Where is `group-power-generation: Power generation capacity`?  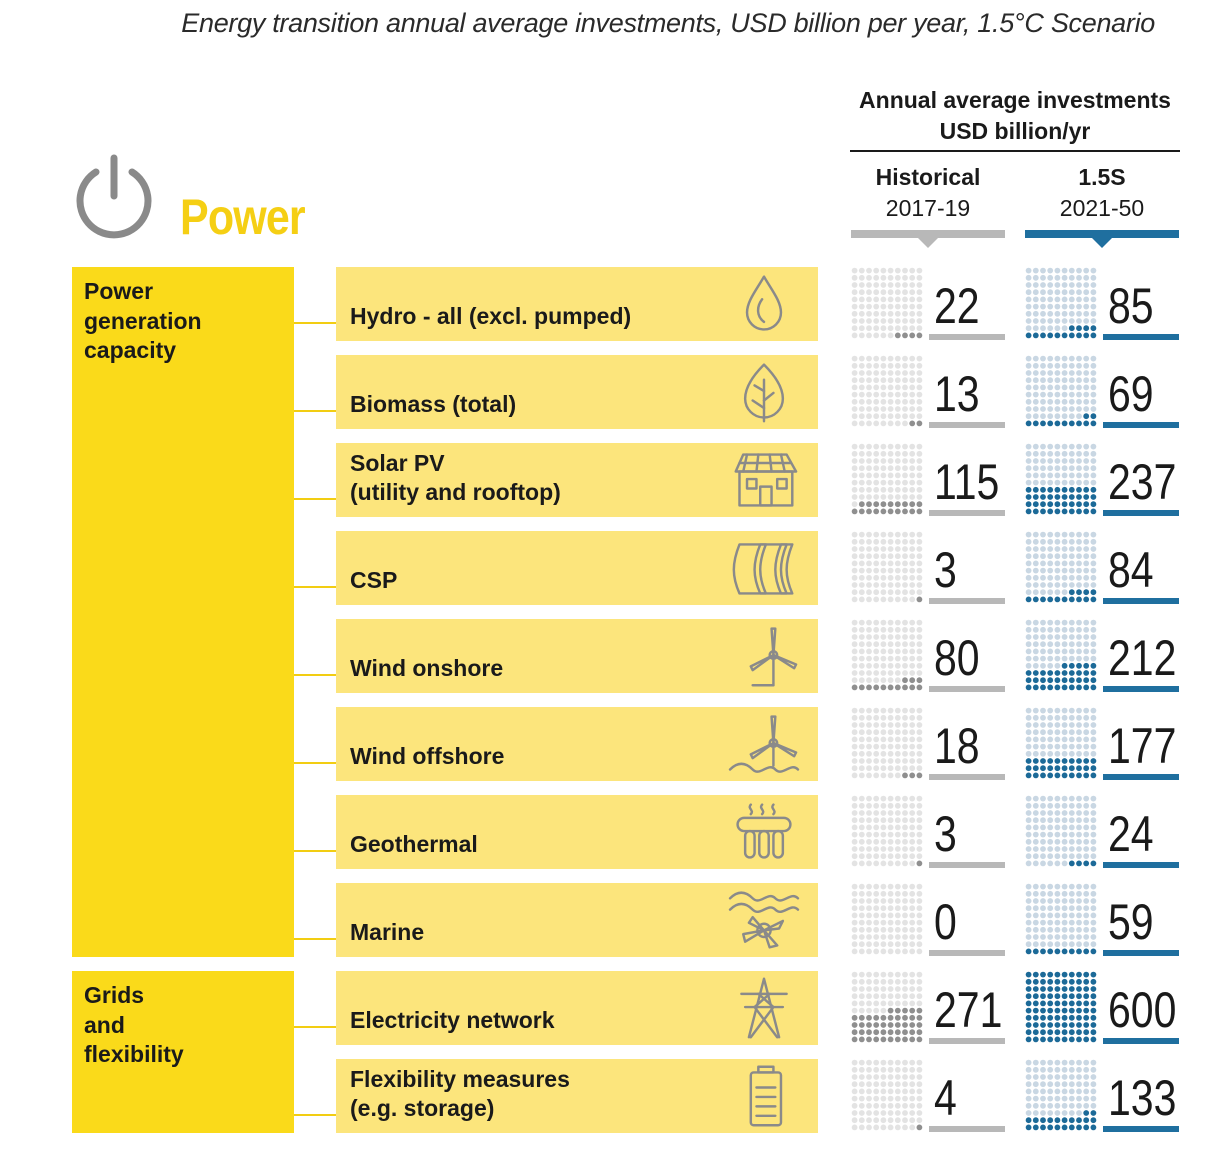
group-power-generation: Power generation capacity is located at coordinates (183, 612).